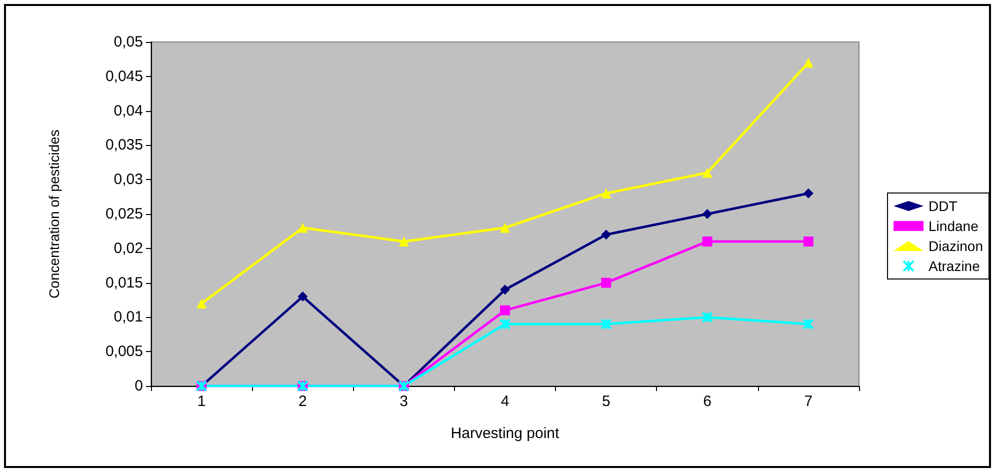 This screenshot has width=999, height=476. What do you see at coordinates (707, 401) in the screenshot?
I see `x-tick-label: 6` at bounding box center [707, 401].